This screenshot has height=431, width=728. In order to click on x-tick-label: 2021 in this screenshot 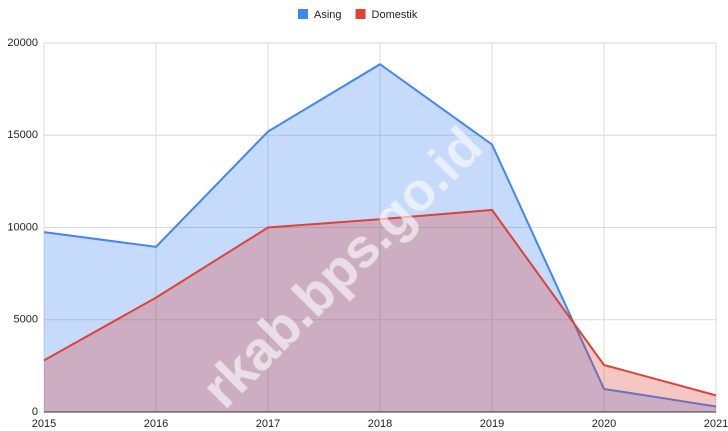, I will do `click(716, 424)`.